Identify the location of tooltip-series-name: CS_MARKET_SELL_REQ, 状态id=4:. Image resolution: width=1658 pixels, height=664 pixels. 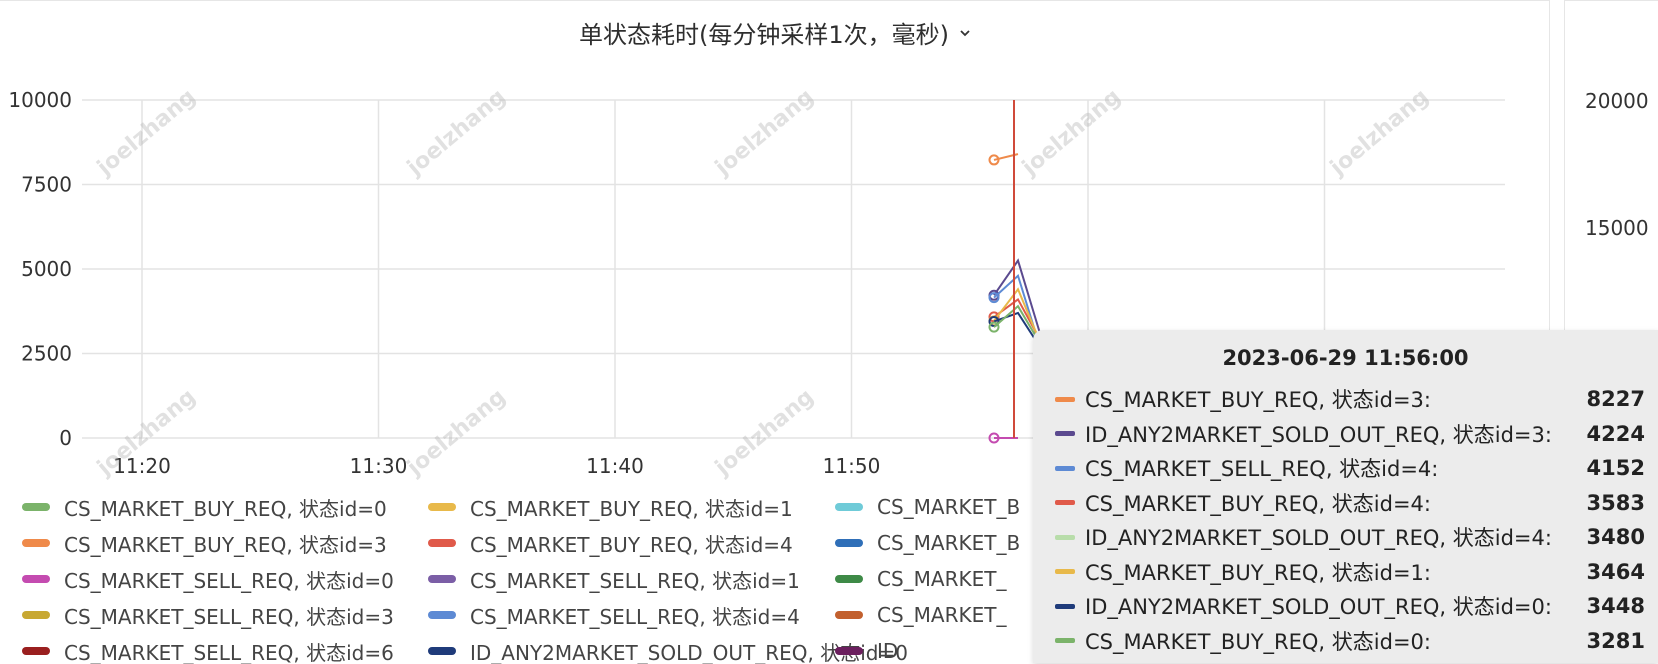
(1335, 468).